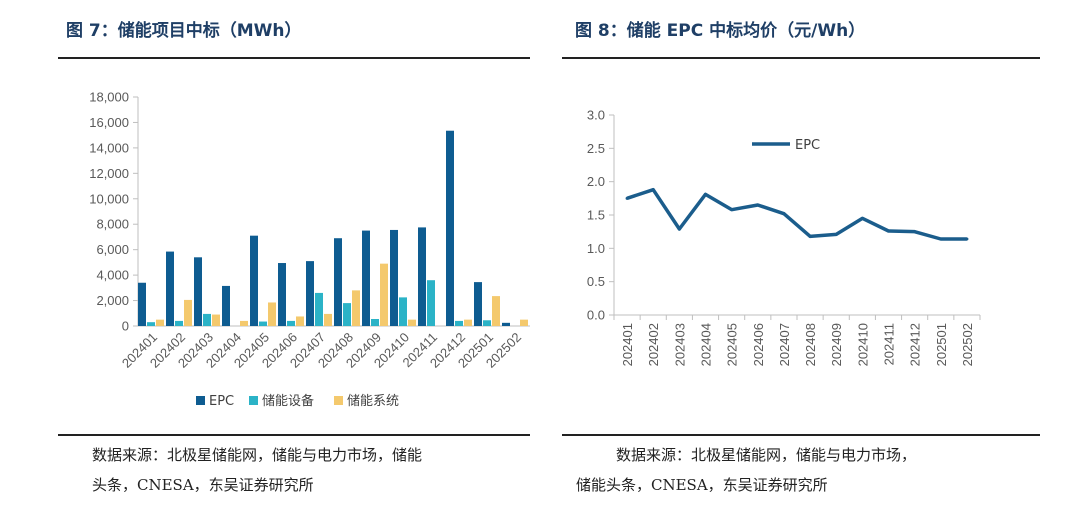 The image size is (1080, 505). Describe the element at coordinates (596, 281) in the screenshot. I see `y-tick-label: 0.5` at that location.